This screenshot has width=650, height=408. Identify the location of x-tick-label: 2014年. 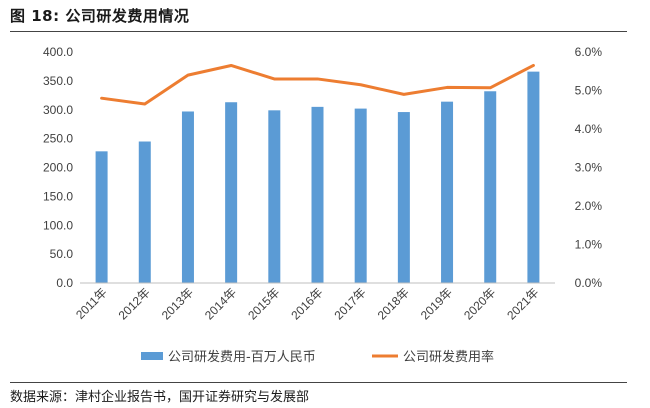
(220, 303).